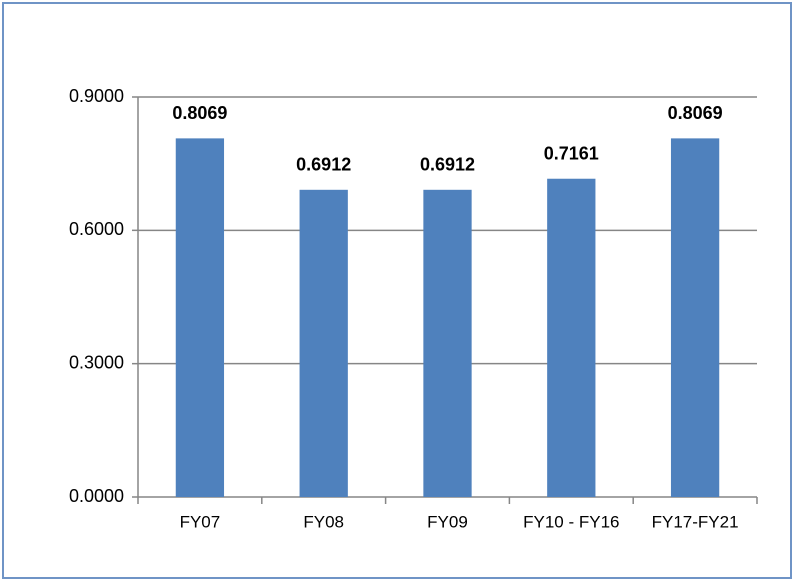 This screenshot has height=581, width=794. Describe the element at coordinates (96, 229) in the screenshot. I see `y-tick-label: 0.6000` at that location.